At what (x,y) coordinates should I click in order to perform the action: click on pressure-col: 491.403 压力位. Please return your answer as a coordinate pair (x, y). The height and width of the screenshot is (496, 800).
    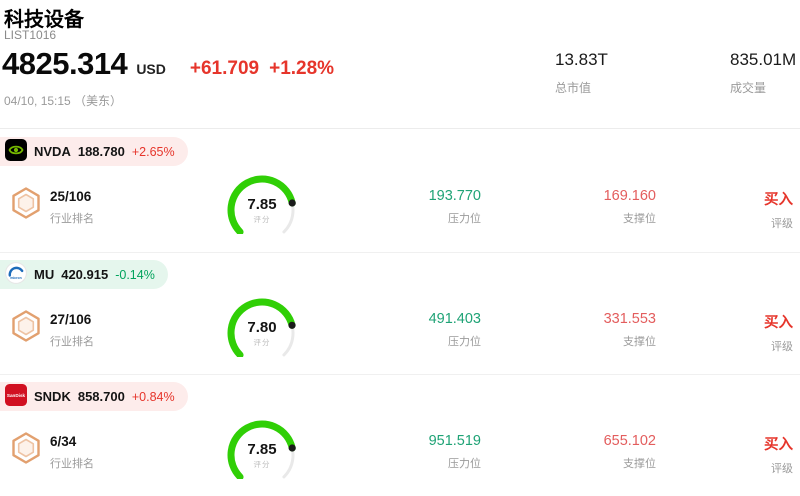
    Looking at the image, I should click on (455, 330).